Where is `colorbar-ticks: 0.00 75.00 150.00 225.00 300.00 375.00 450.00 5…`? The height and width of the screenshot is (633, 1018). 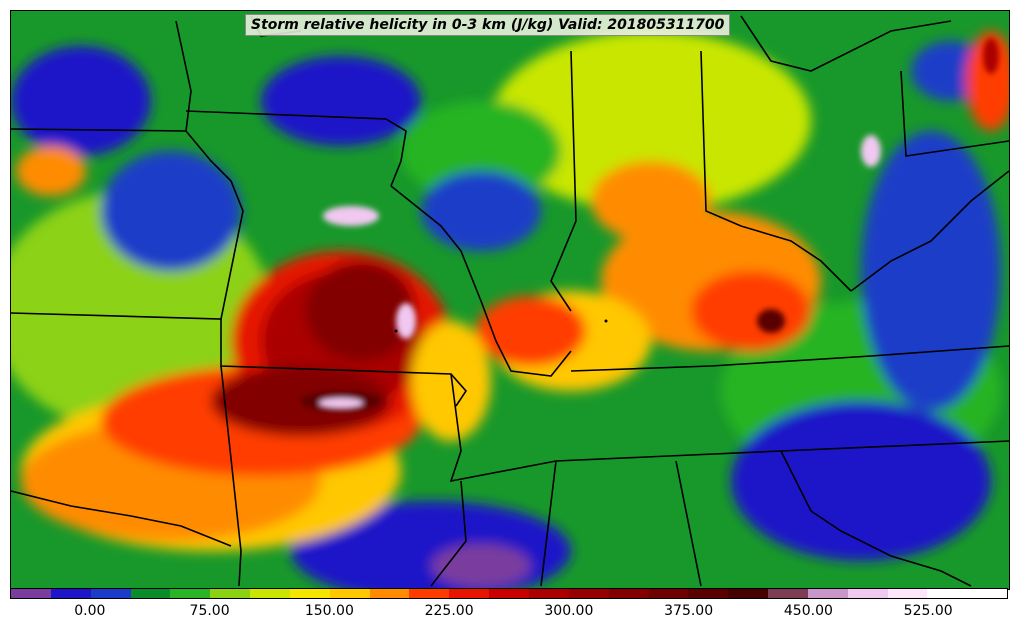 colorbar-ticks: 0.00 75.00 150.00 225.00 300.00 375.00 450.00 5… is located at coordinates (509, 614).